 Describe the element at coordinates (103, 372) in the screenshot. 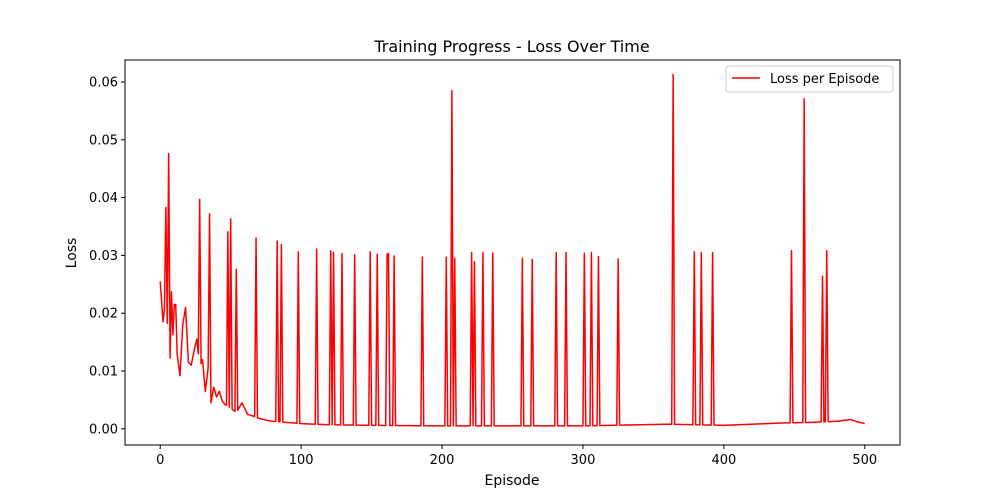

I see `y-tick-label: 0.01` at that location.